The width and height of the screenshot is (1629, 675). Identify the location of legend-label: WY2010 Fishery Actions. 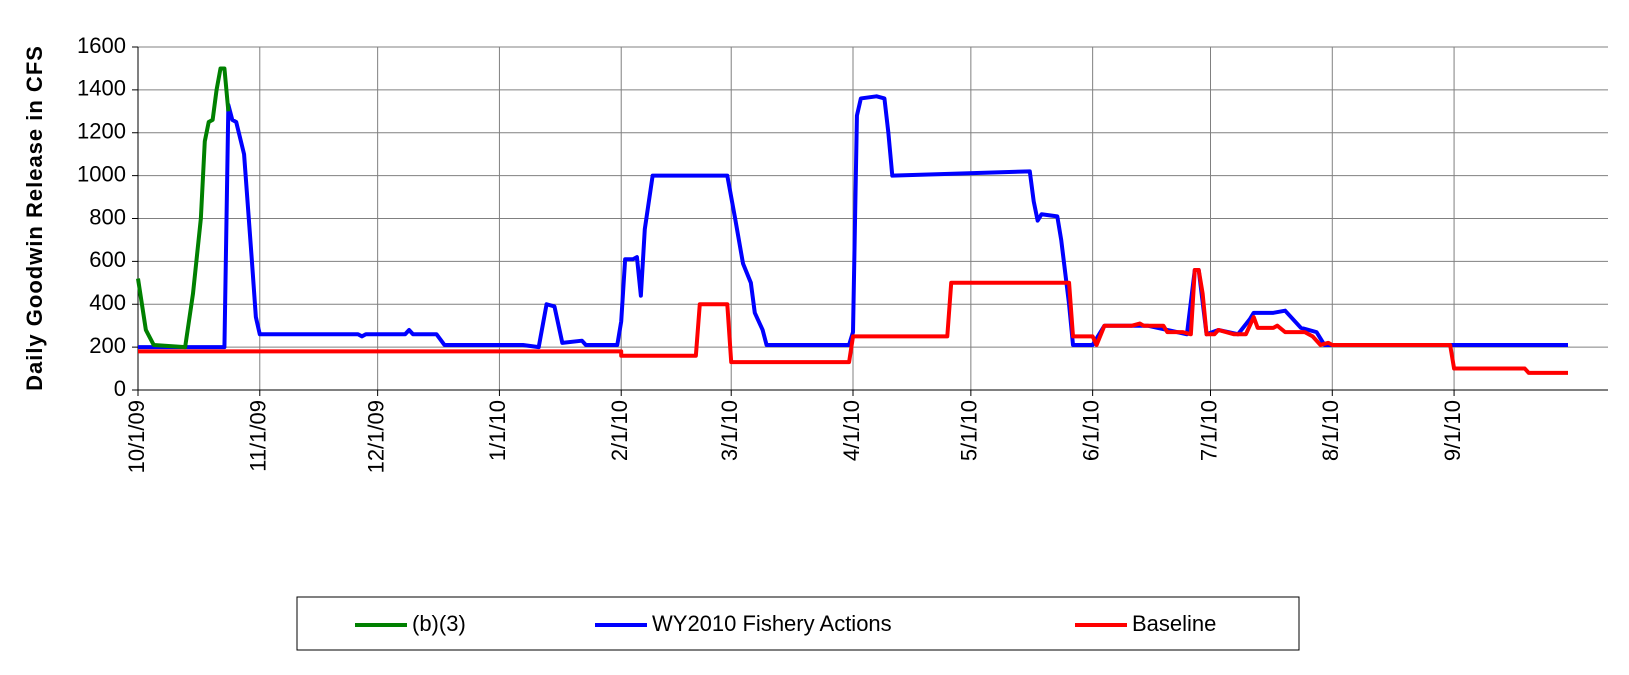
(772, 623).